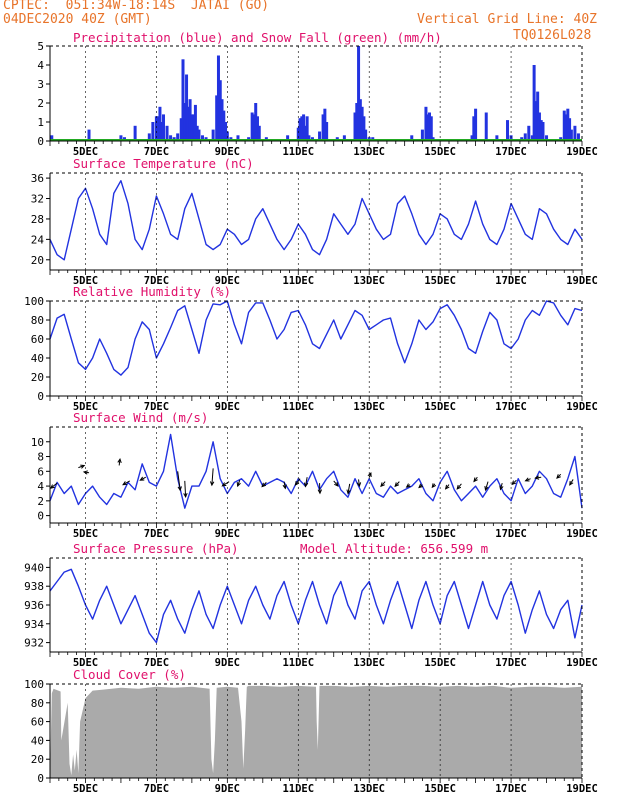  I want to click on pres-ytick-label: 940, so click(34, 567).